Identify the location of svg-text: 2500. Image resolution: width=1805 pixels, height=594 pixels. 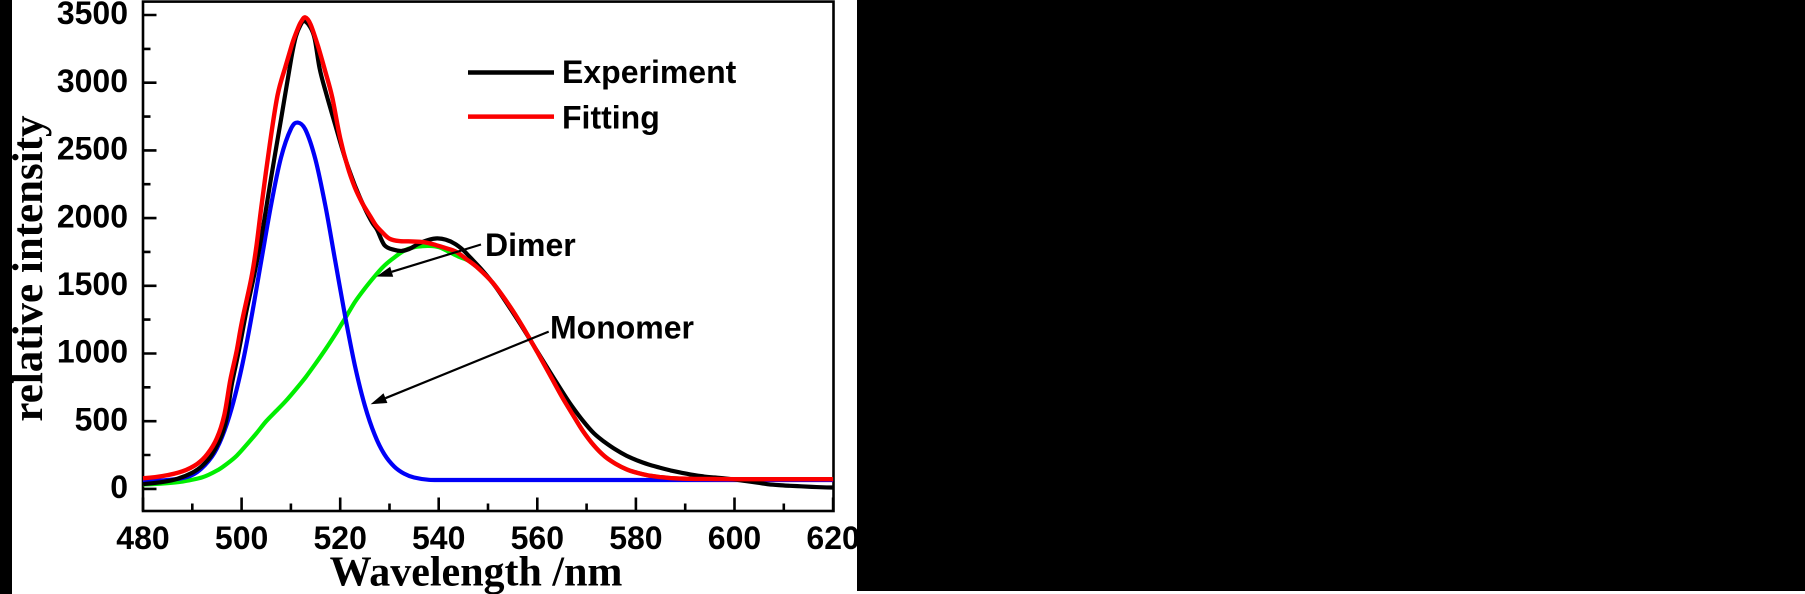
(92, 149).